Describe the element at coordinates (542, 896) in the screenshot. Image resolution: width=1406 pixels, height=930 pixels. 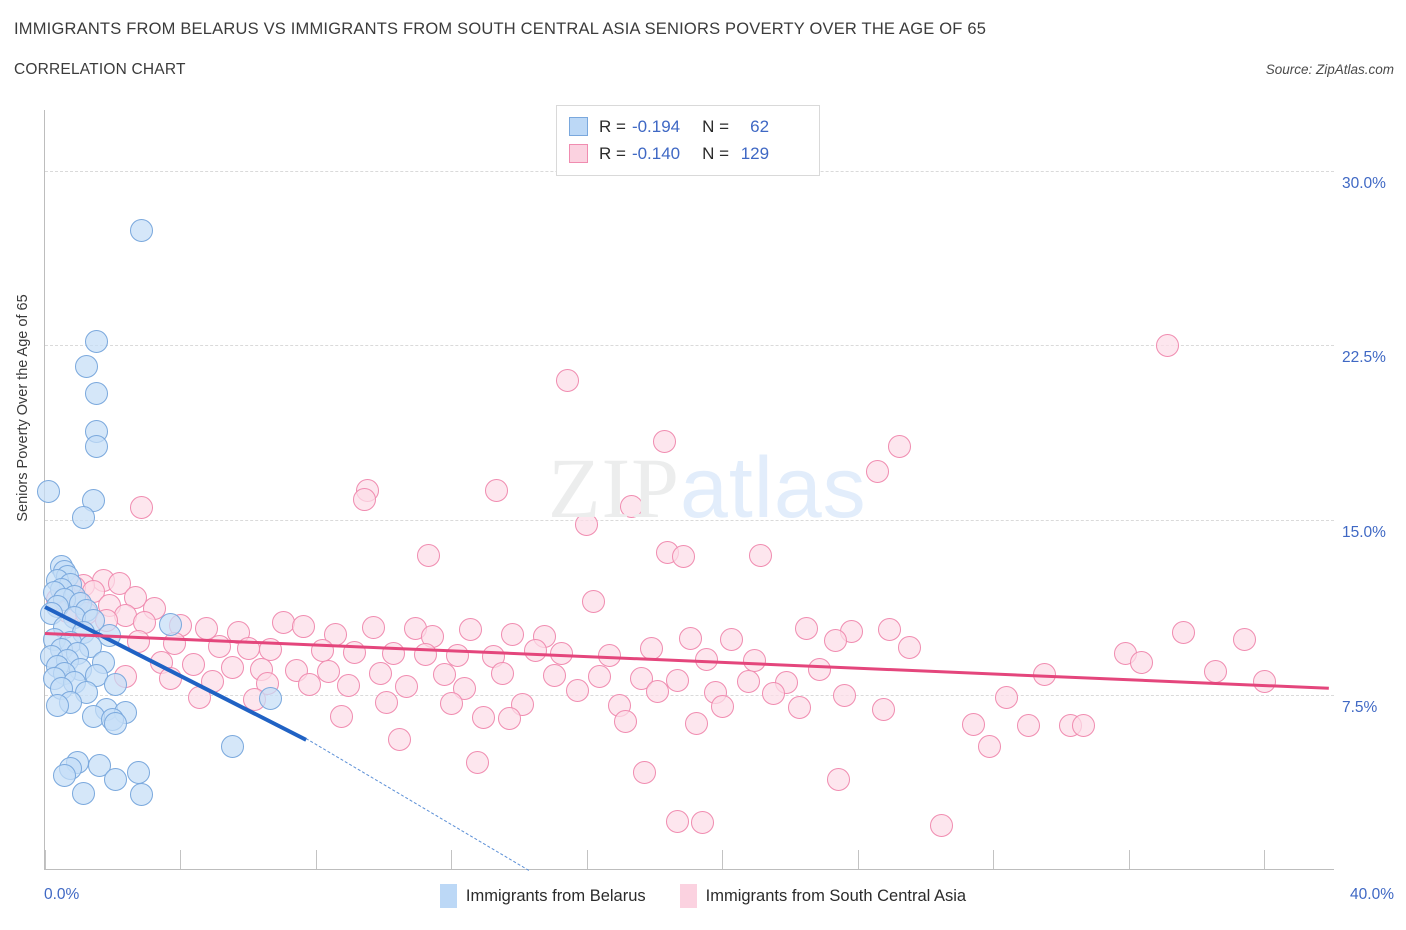
I see `legend-item-belarus: Immigrants from Belarus` at that location.